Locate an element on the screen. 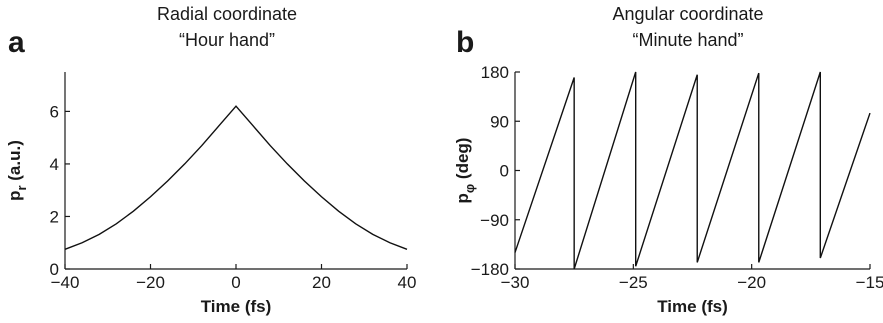  y-axis-label: pr (a.u.) is located at coordinates (17, 170).